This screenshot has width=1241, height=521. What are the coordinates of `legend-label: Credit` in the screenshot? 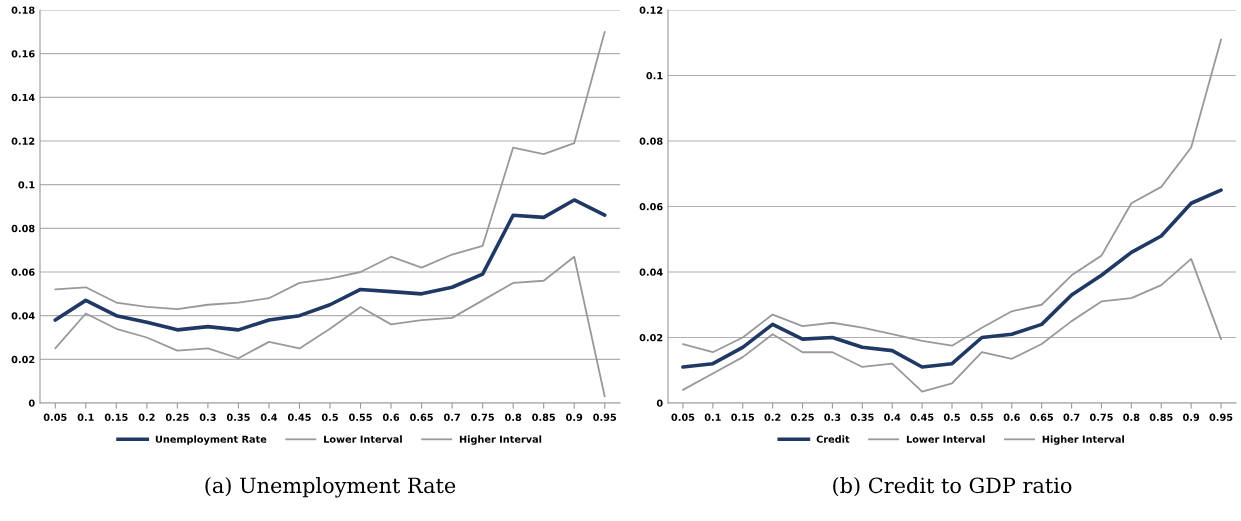 It's located at (833, 439).